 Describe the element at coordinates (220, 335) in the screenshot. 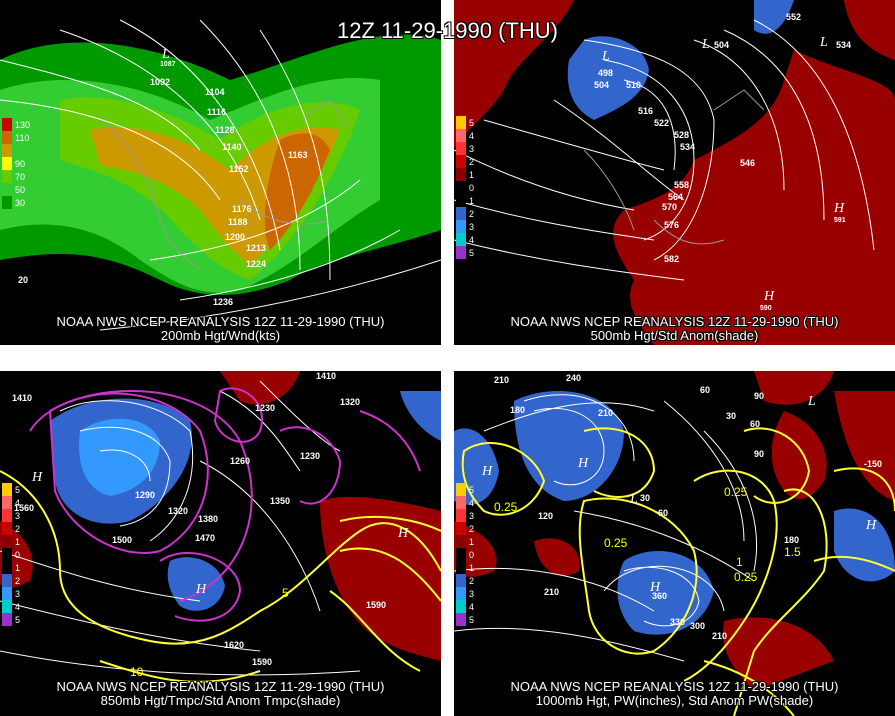

I see `caption-line2: 200mb Hgt/Wnd(kts)` at that location.